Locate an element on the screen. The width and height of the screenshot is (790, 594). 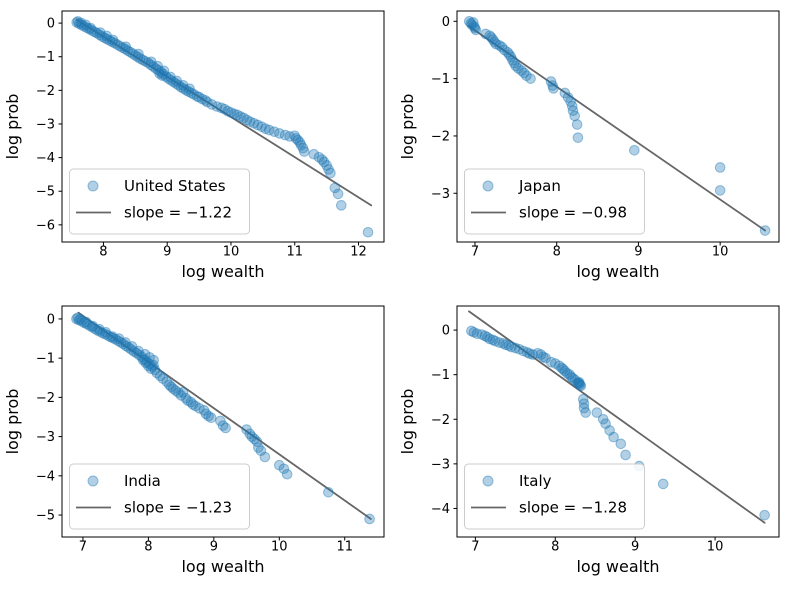
y-tick-label: 0 is located at coordinates (51, 319).